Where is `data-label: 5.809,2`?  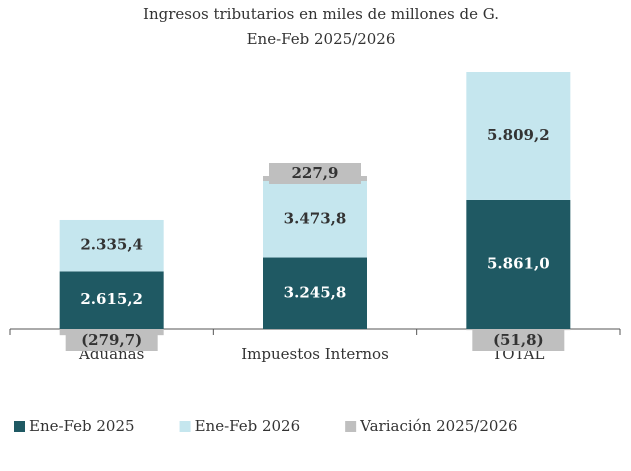
data-label: 5.809,2 is located at coordinates (518, 135).